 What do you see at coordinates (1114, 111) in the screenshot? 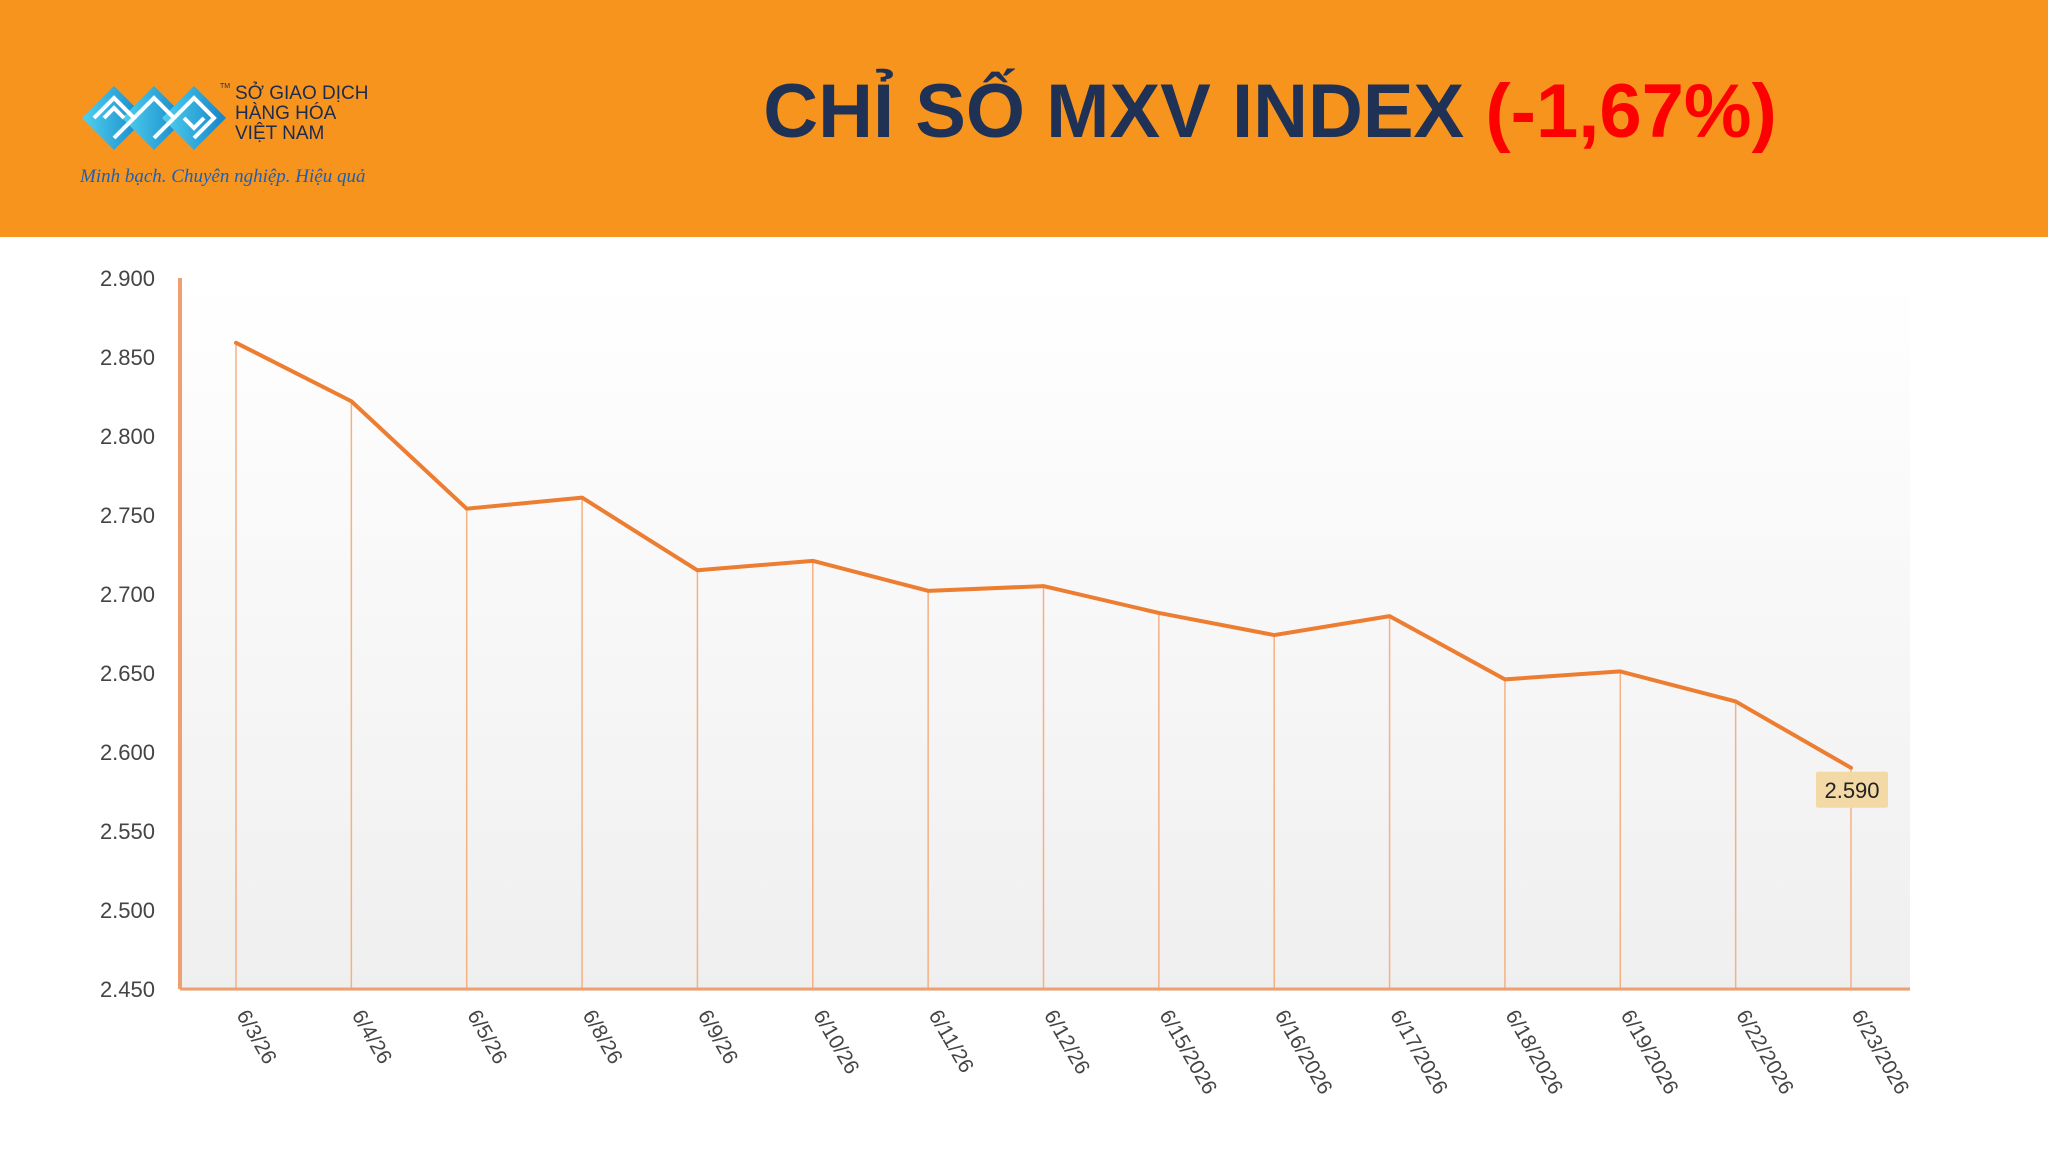
I see `title-main: CHỈ SỐ MXV INDEX` at bounding box center [1114, 111].